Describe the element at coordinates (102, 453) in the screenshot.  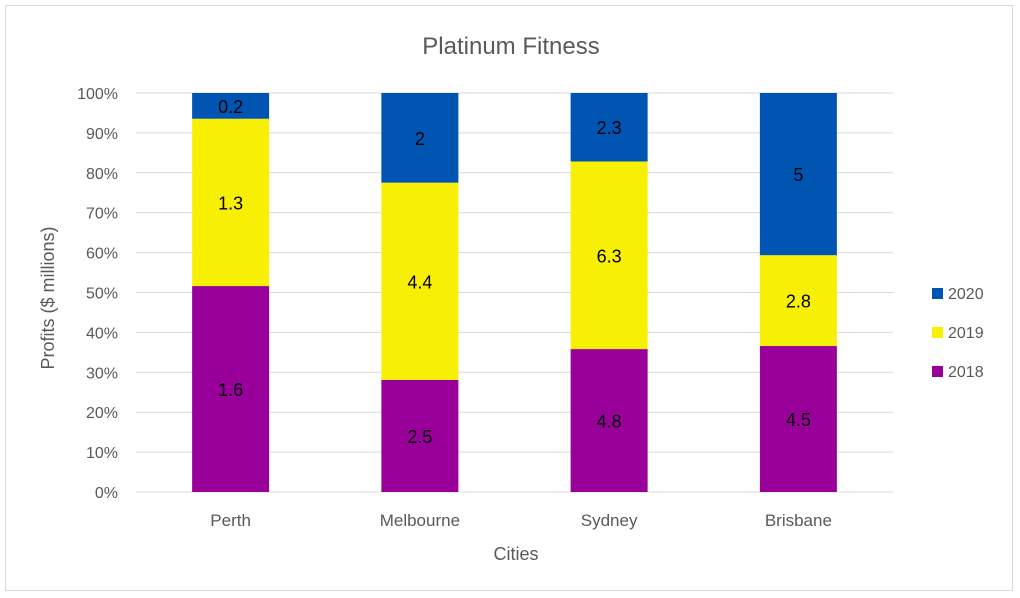
I see `y-tick-label: 10%` at that location.